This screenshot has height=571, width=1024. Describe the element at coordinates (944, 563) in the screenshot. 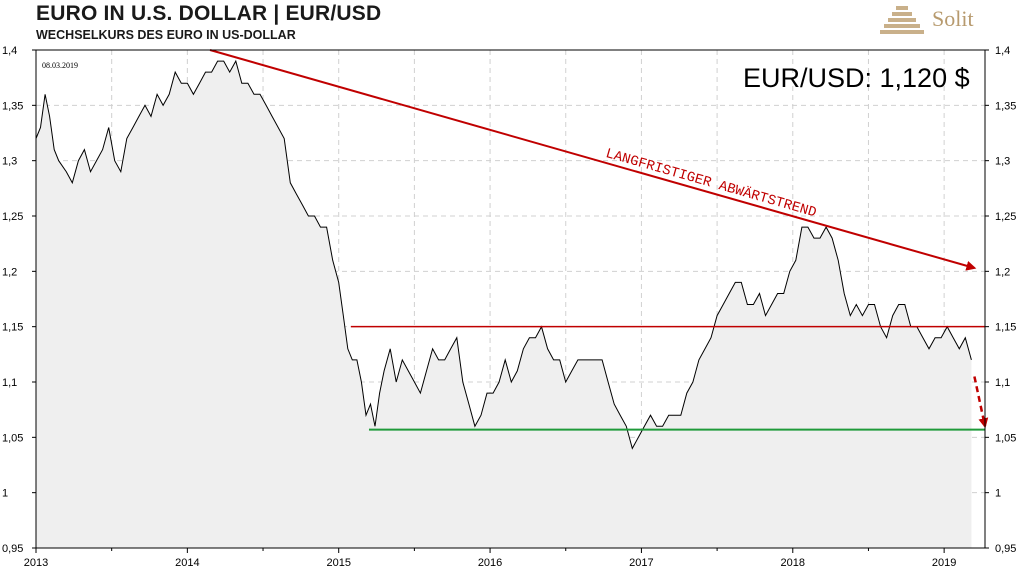

I see `x-tick-label: 2019` at that location.